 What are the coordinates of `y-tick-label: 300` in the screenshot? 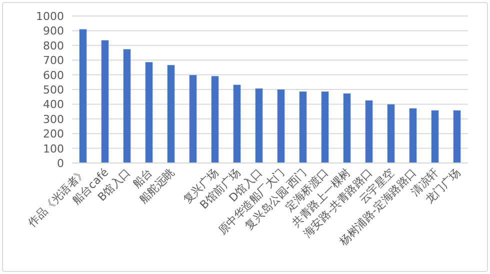 It's located at (53, 119).